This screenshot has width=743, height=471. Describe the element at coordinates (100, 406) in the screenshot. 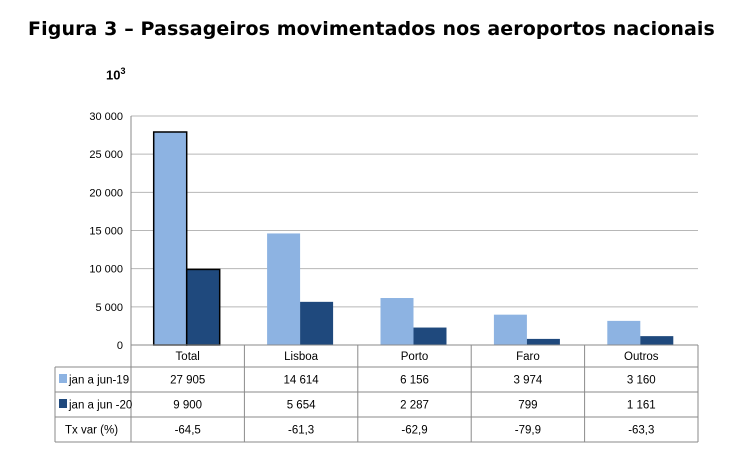

I see `legend-entry: jan a jun -20` at that location.